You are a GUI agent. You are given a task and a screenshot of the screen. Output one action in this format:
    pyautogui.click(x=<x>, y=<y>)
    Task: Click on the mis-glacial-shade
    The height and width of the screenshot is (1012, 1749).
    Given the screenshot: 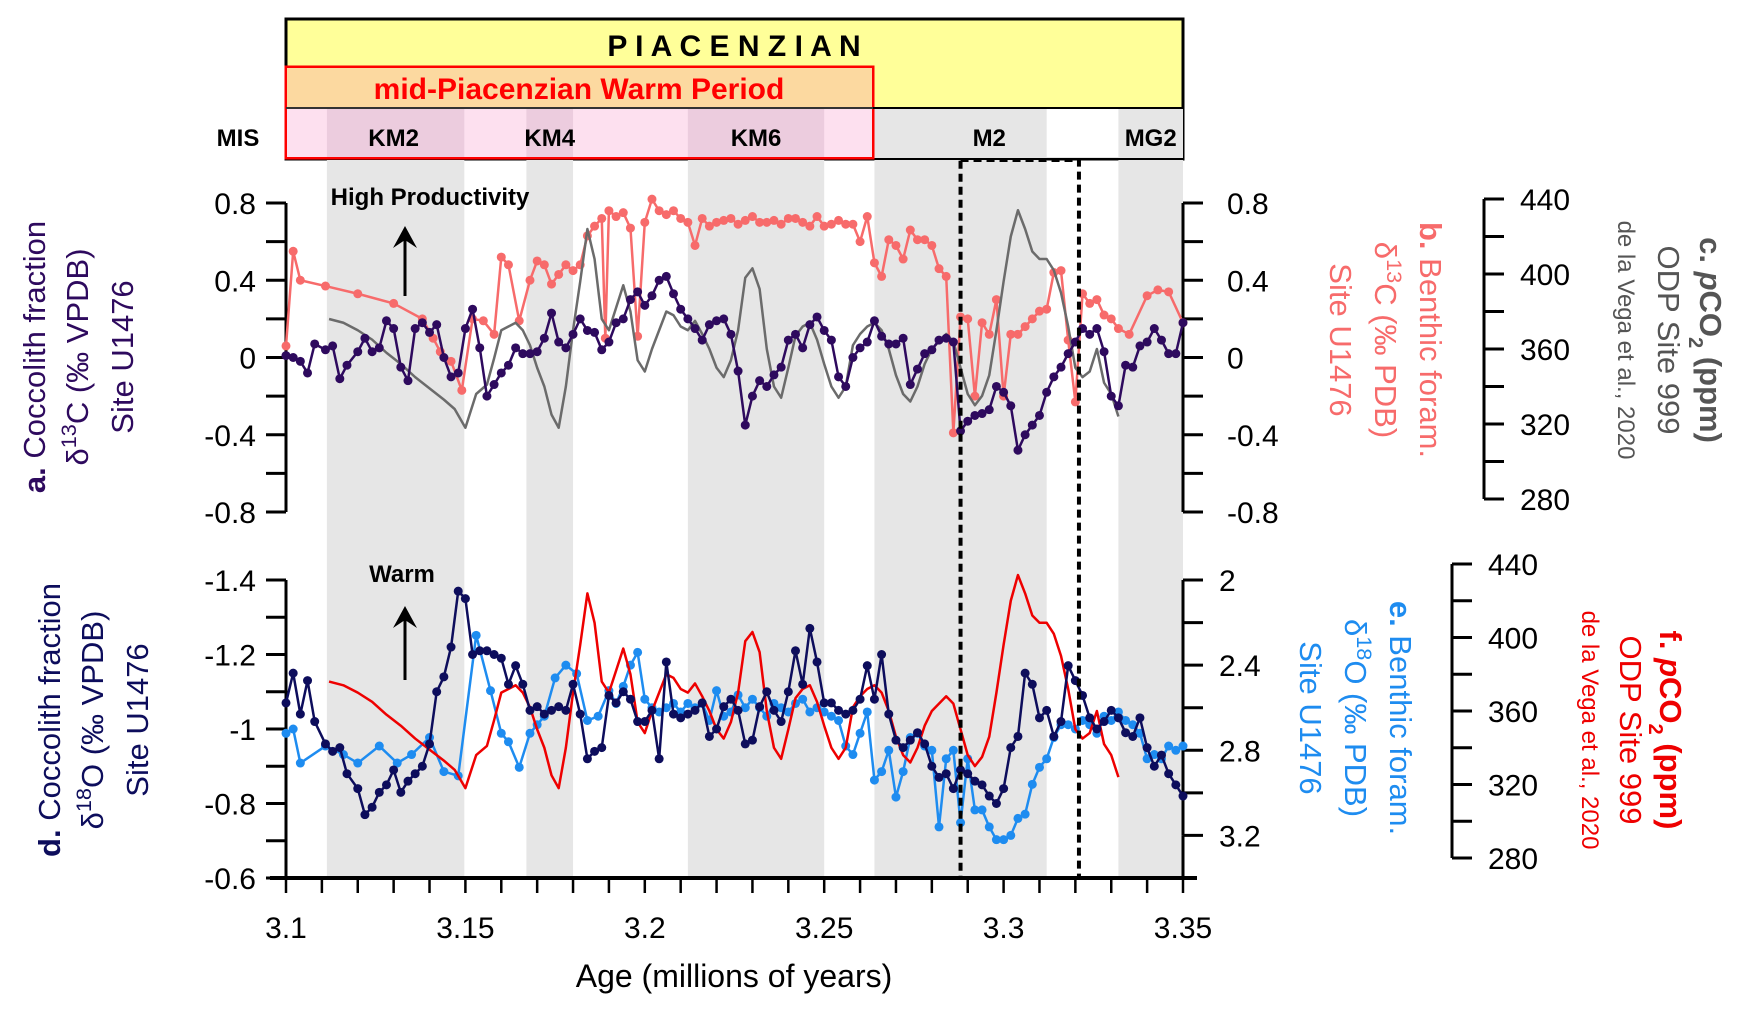 What is the action you would take?
    pyautogui.click(x=395, y=133)
    